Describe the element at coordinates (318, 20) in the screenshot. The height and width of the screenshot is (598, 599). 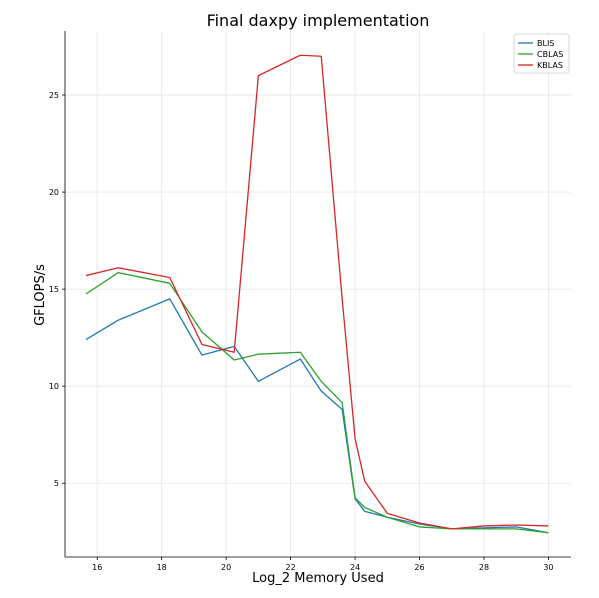
I see `chart-title: Final daxpy implementation` at that location.